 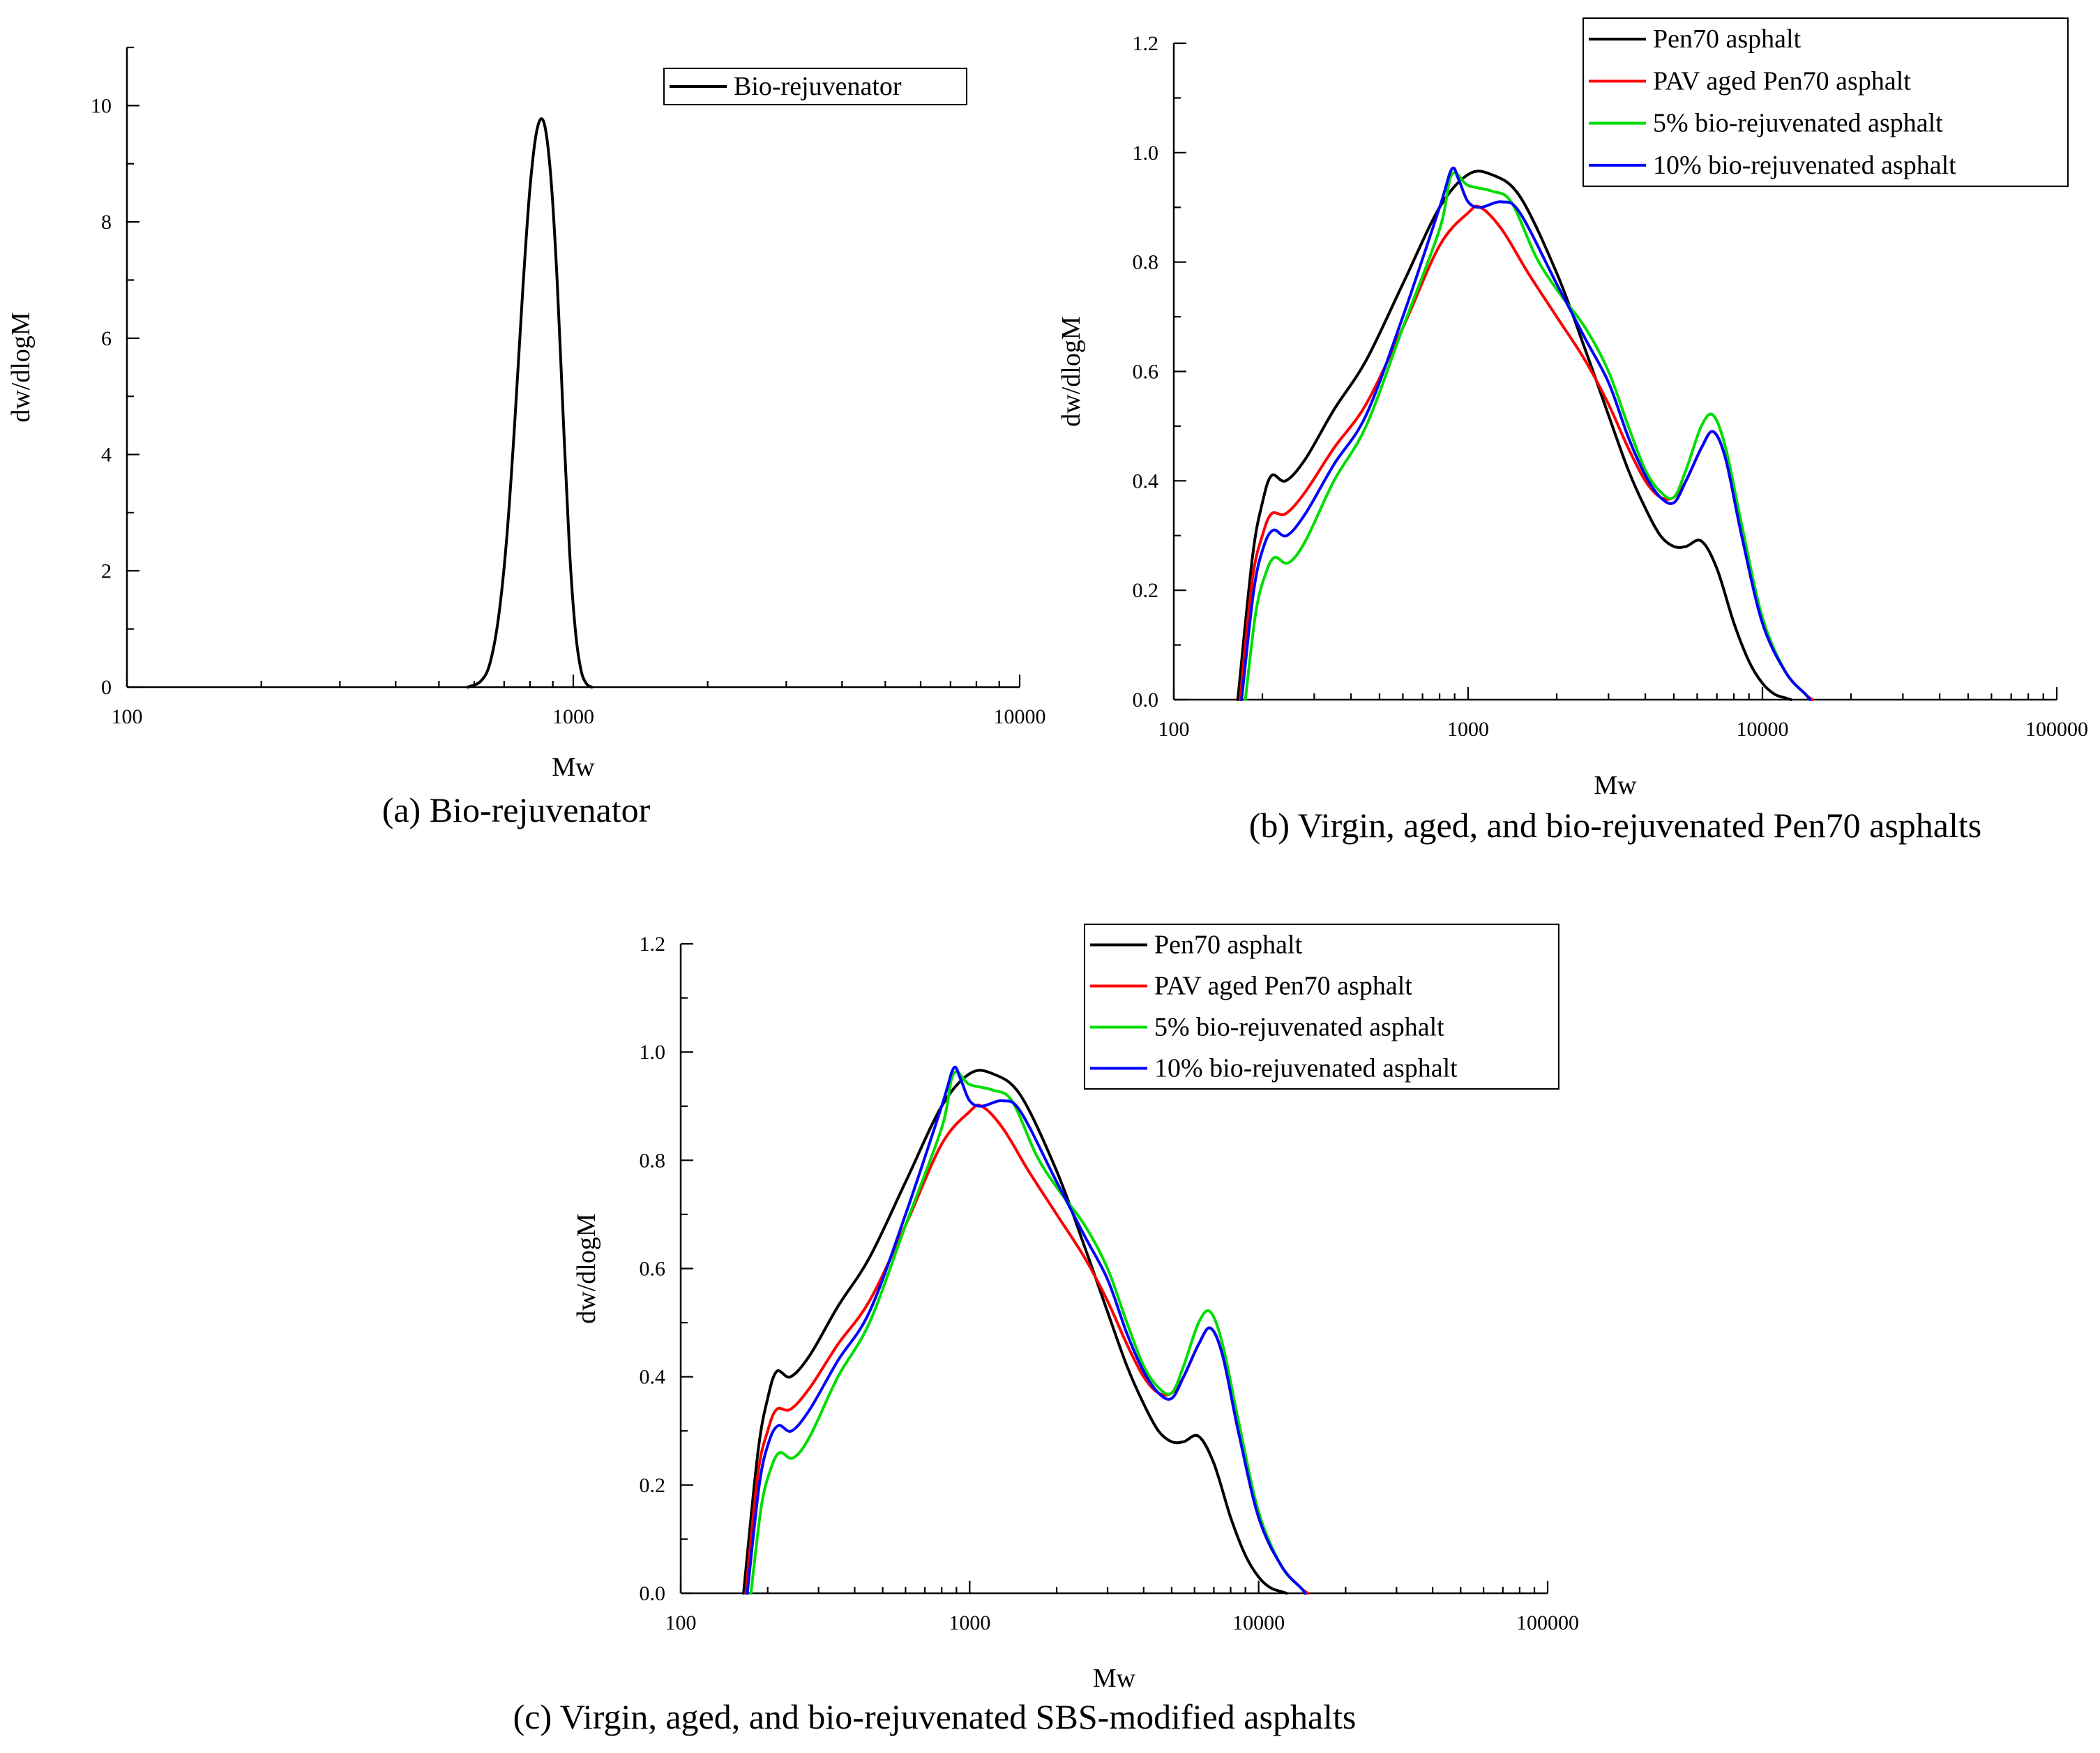 What do you see at coordinates (107, 571) in the screenshot?
I see `y-tick-label: 2` at bounding box center [107, 571].